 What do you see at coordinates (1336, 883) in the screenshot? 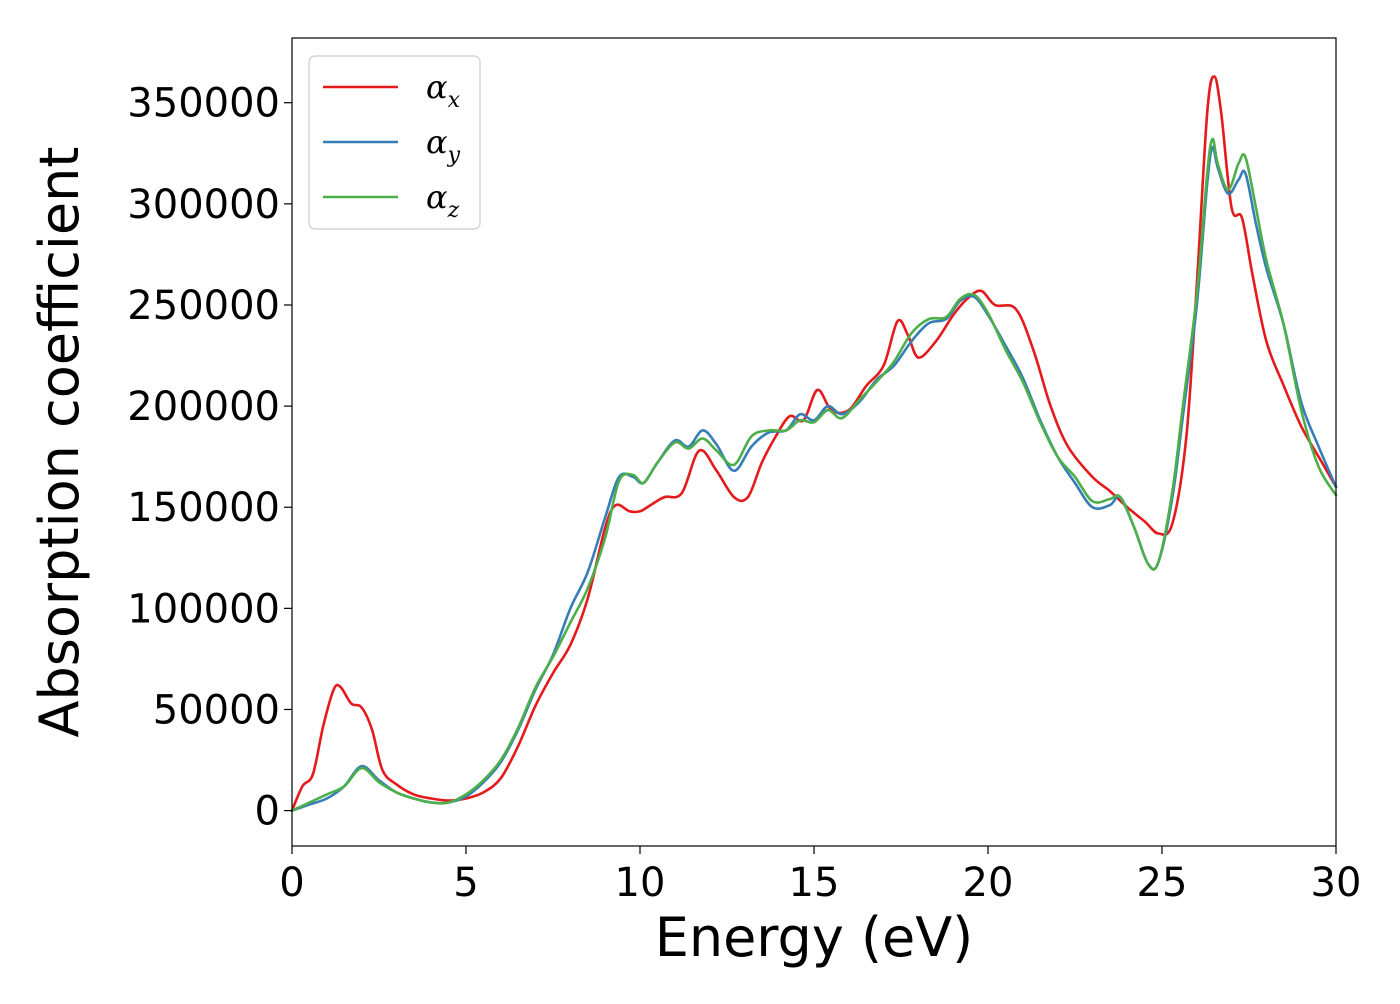
I see `x-tick-label: 30` at bounding box center [1336, 883].